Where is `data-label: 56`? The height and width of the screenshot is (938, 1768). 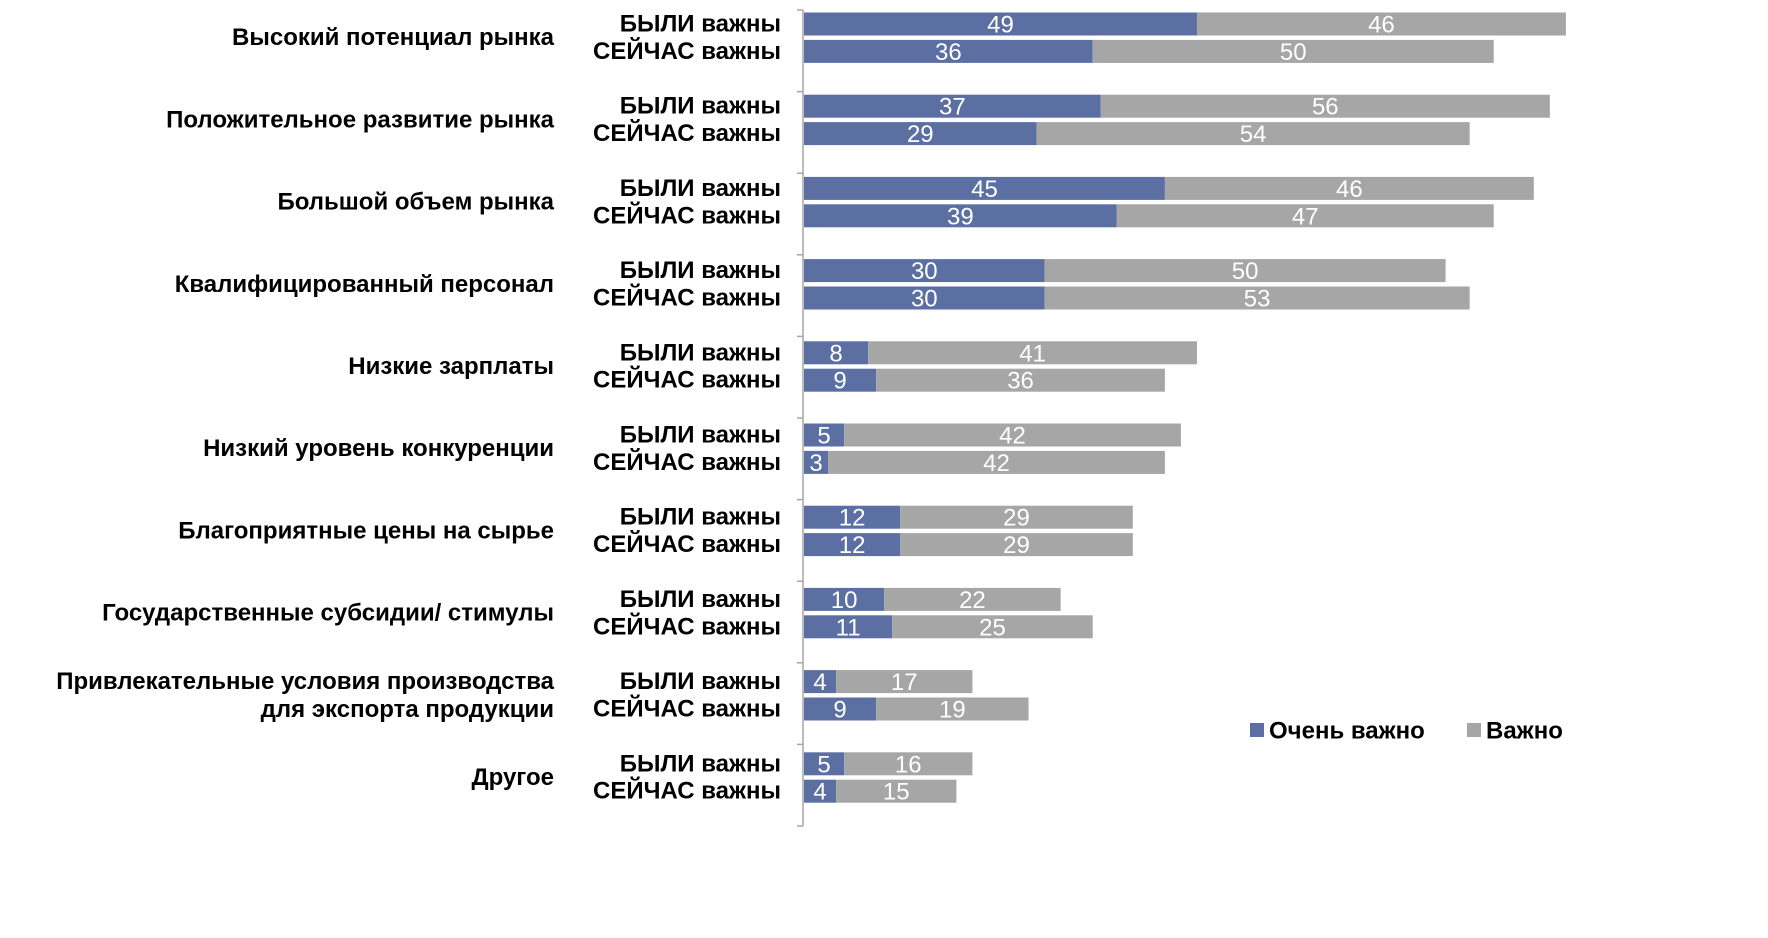
data-label: 56 is located at coordinates (1325, 107).